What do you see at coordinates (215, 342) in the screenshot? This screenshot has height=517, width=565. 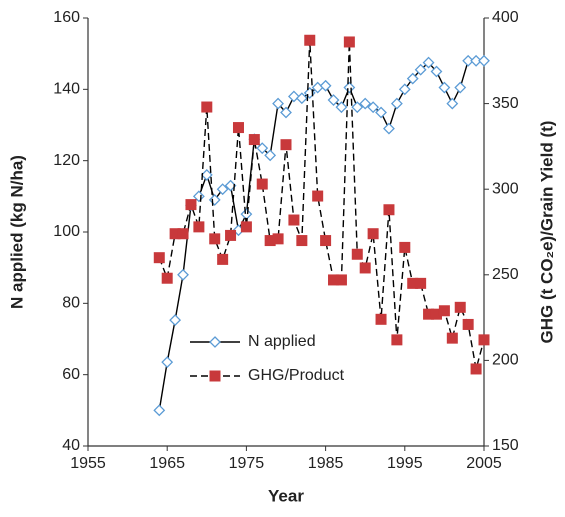 I see `legend-marker` at bounding box center [215, 342].